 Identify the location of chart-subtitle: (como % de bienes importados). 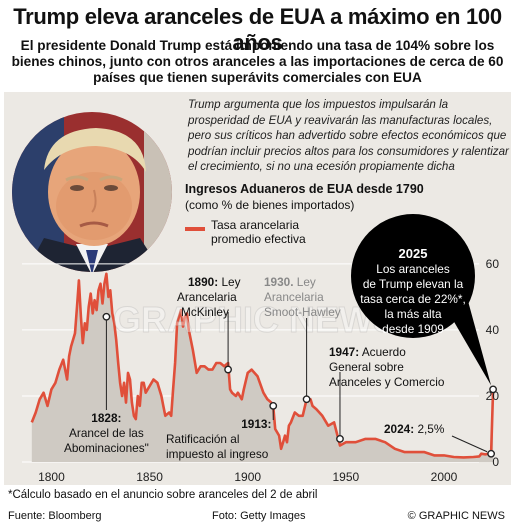
(270, 205).